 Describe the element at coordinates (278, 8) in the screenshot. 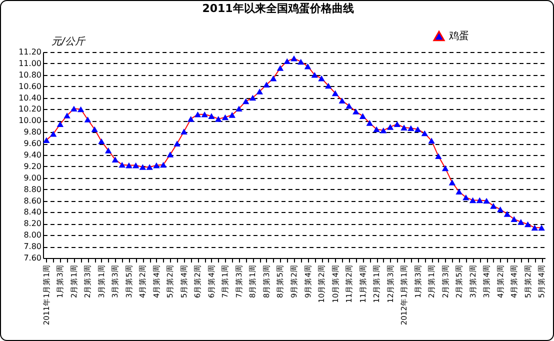

I see `chart-title: 2011年以来全国鸡蛋价格曲线` at that location.